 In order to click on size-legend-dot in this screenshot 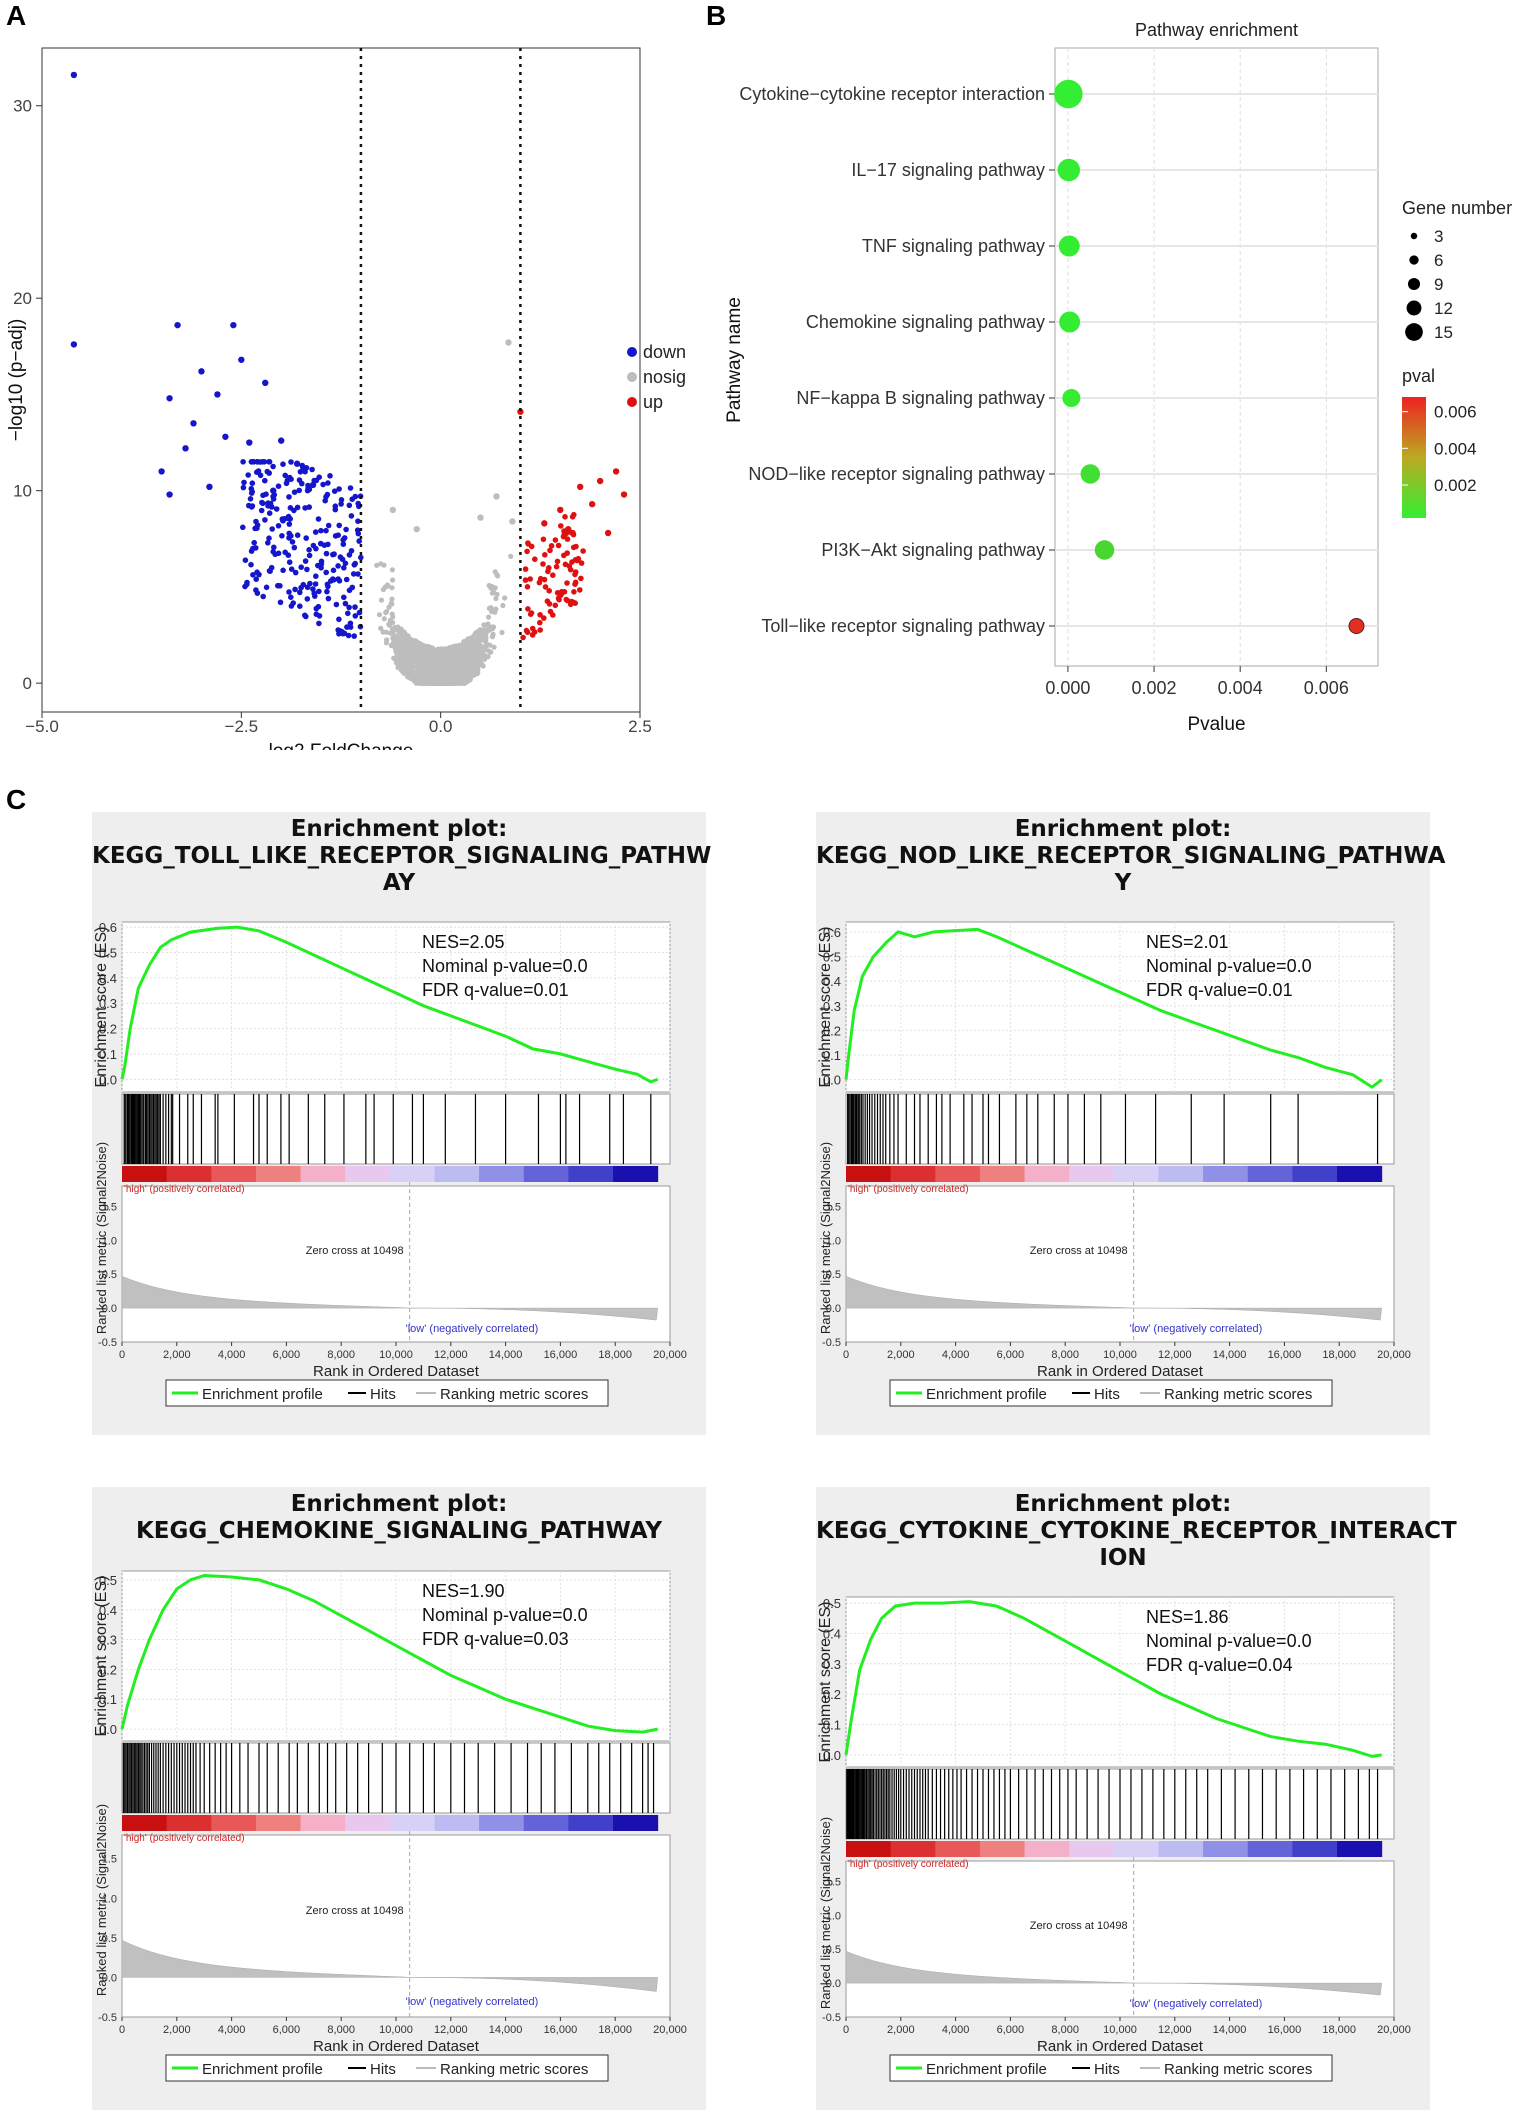, I will do `click(1414, 260)`.